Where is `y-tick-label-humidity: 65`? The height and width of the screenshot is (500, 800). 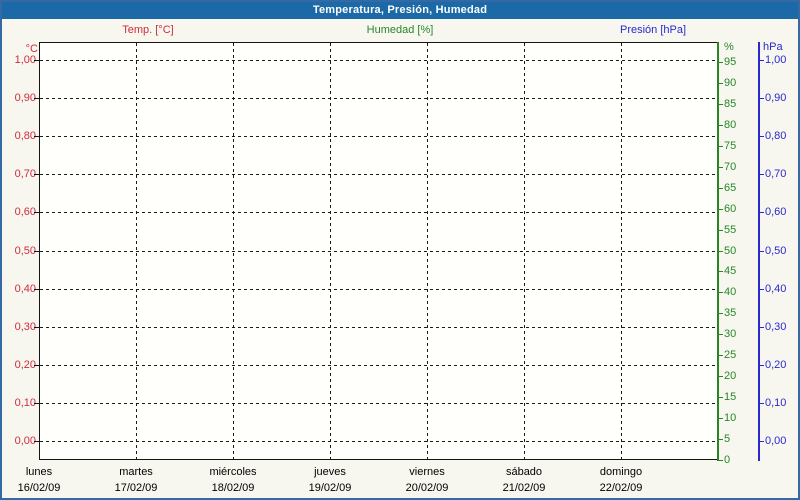 y-tick-label-humidity: 65 is located at coordinates (730, 187).